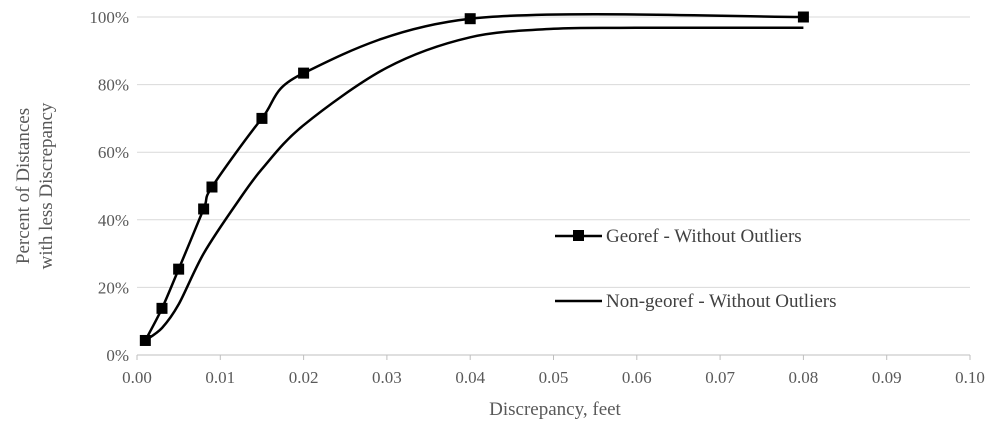  What do you see at coordinates (117, 355) in the screenshot?
I see `y-tick-label: 0%` at bounding box center [117, 355].